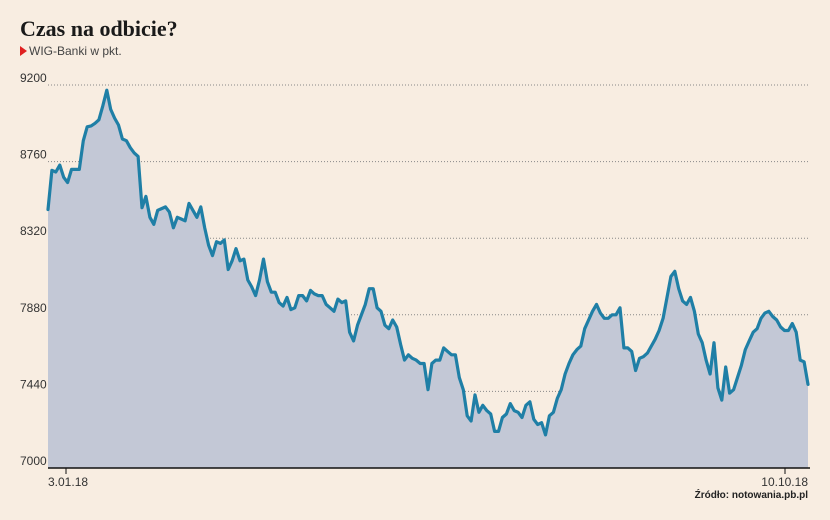  I want to click on y-tick-label: 8760, so click(33, 155).